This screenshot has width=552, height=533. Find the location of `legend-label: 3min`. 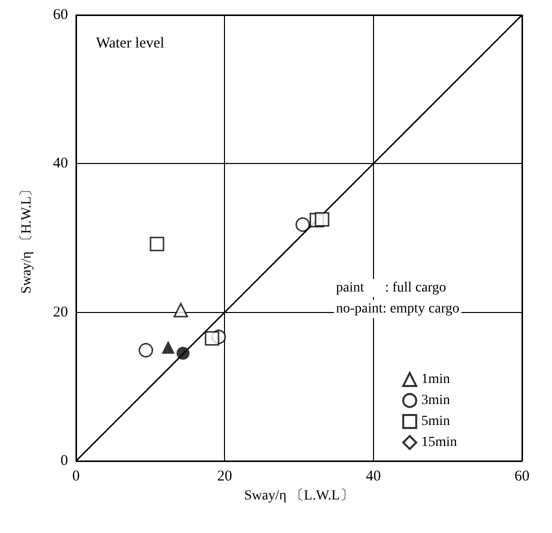

legend-label: 3min is located at coordinates (435, 400).